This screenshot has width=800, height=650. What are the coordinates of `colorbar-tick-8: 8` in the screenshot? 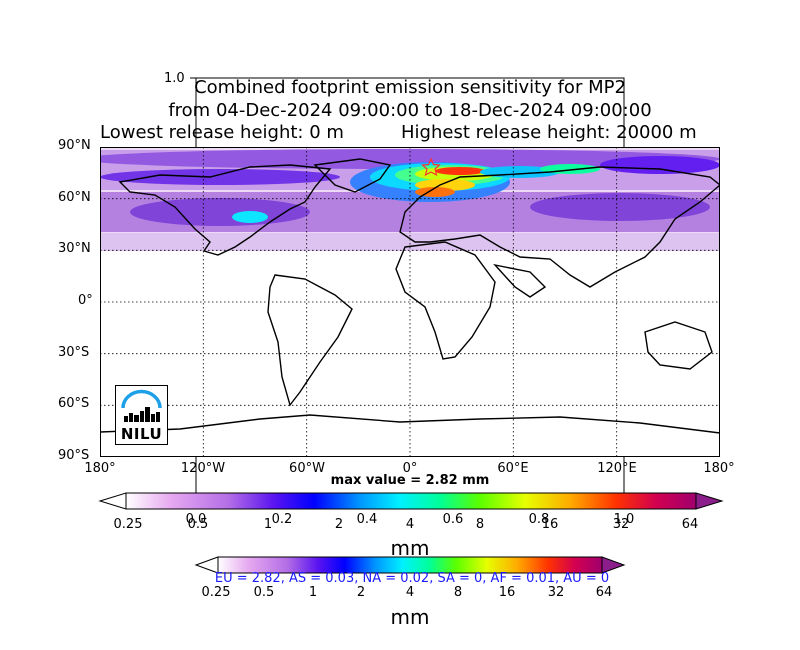 It's located at (480, 524).